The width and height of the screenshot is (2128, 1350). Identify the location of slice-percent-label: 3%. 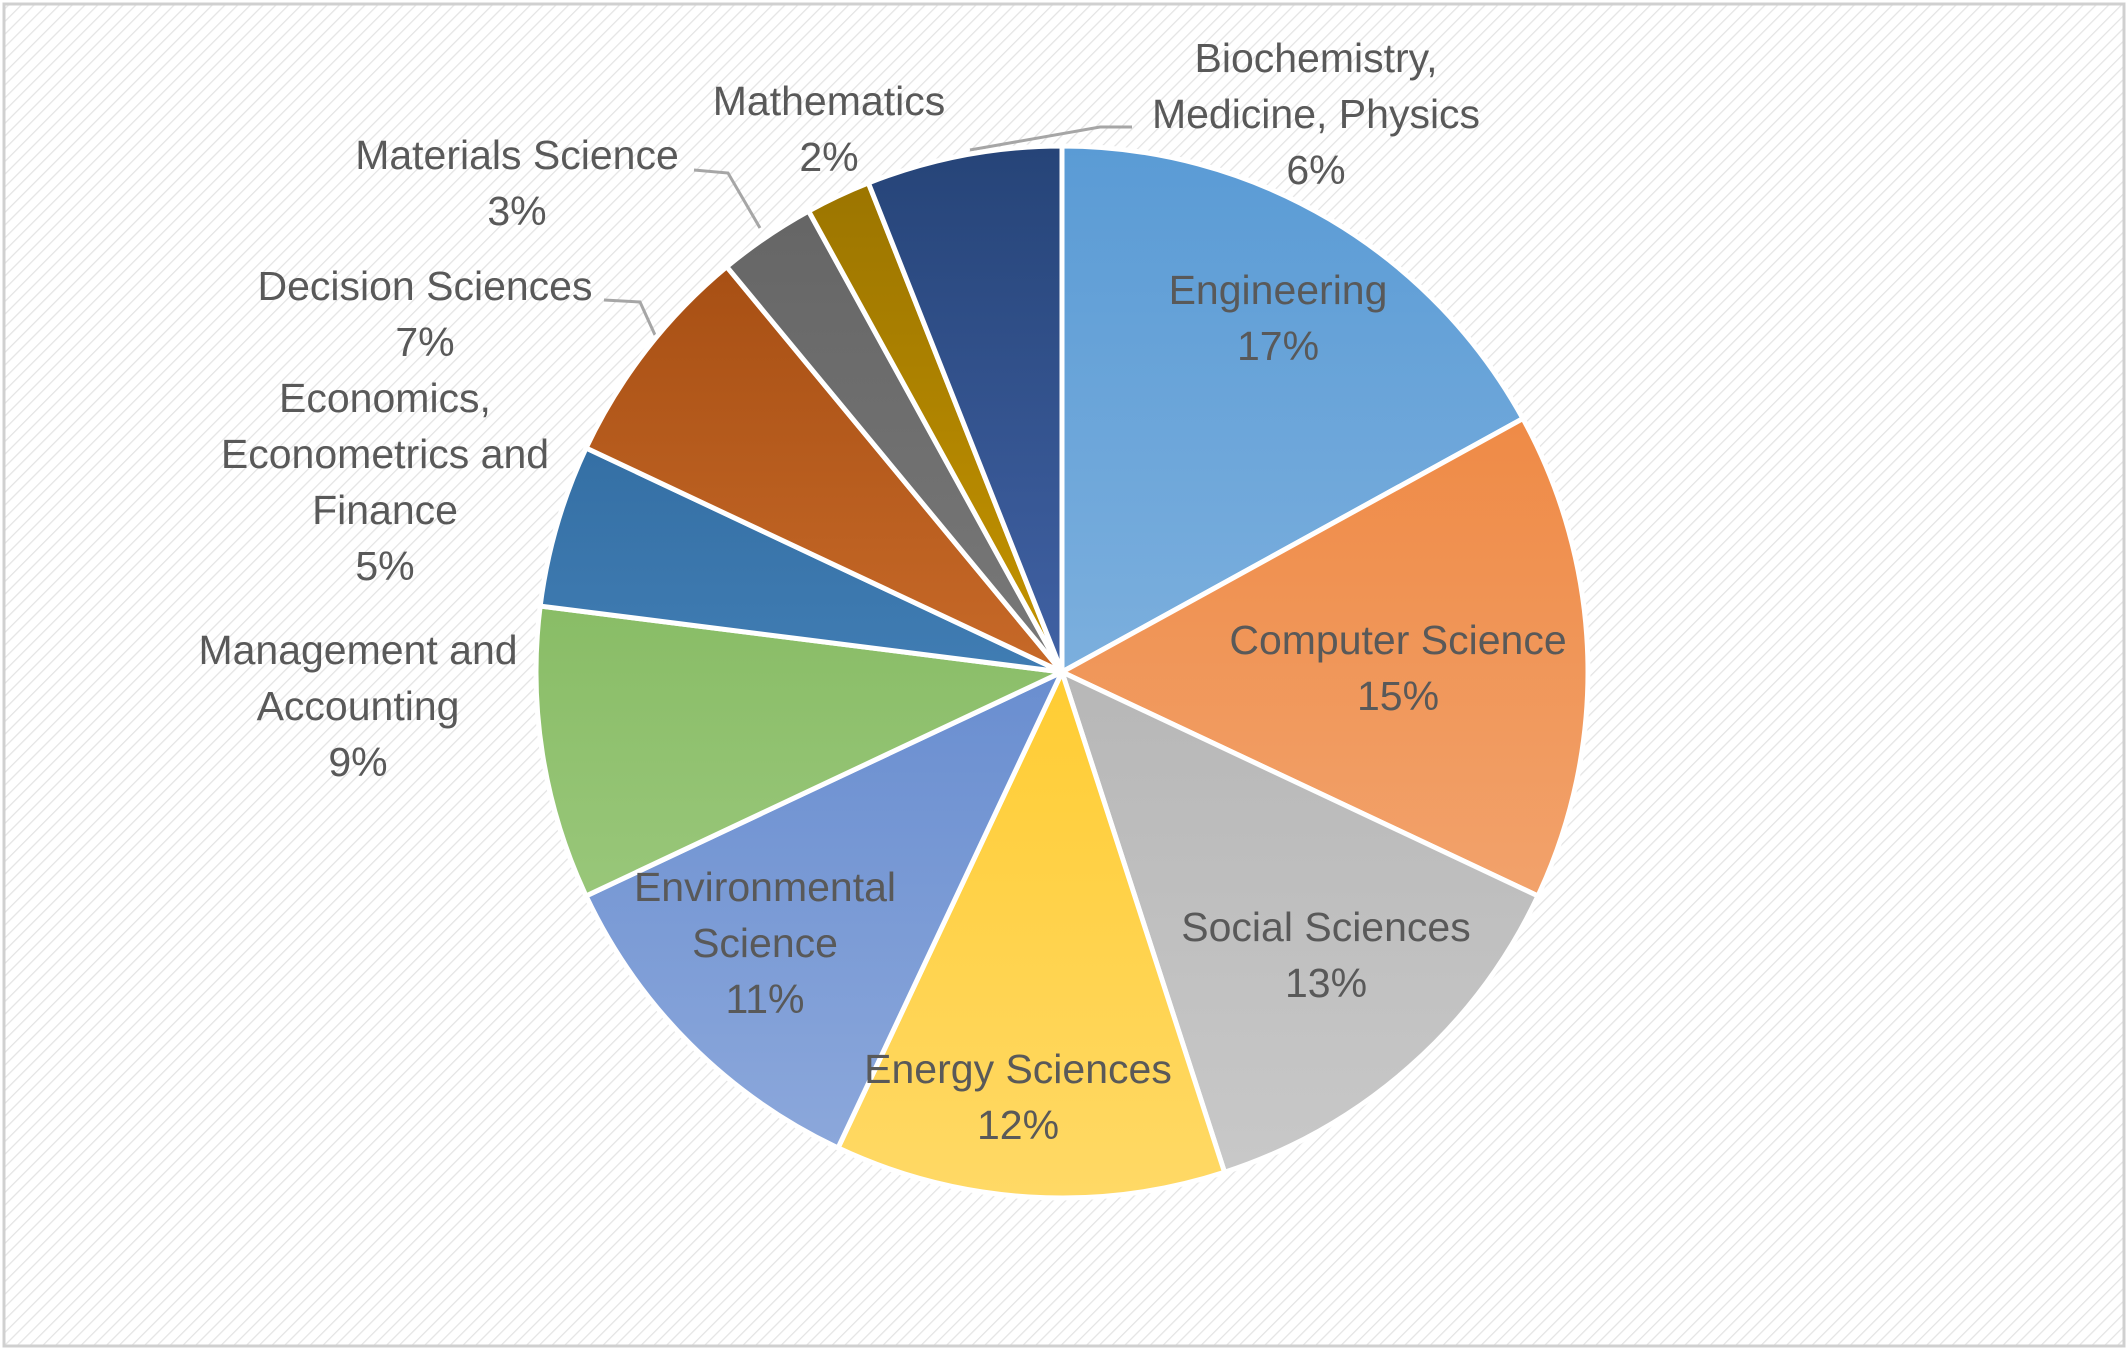
(516, 211).